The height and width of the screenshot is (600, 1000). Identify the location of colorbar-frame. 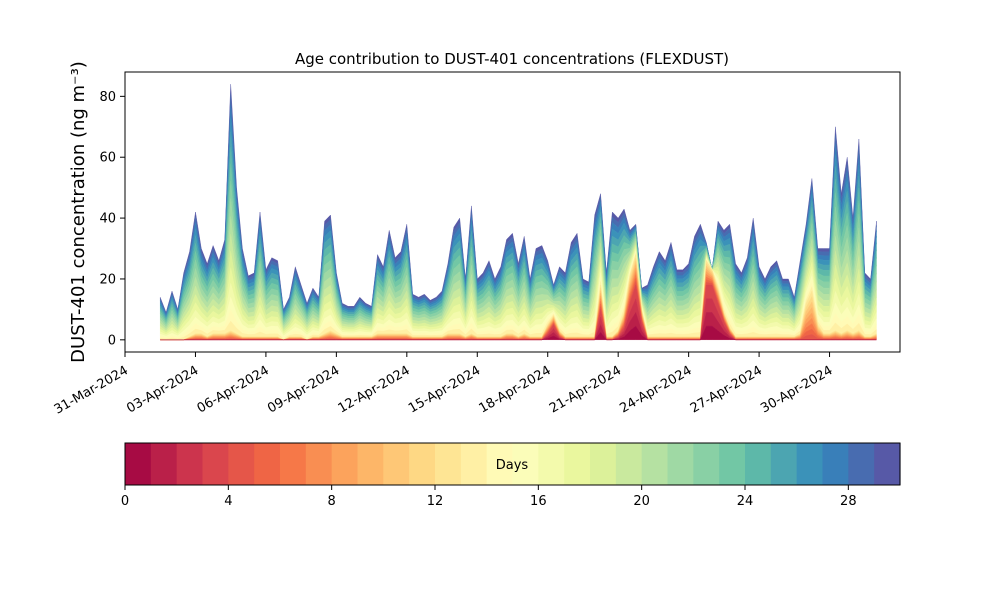
(512, 464).